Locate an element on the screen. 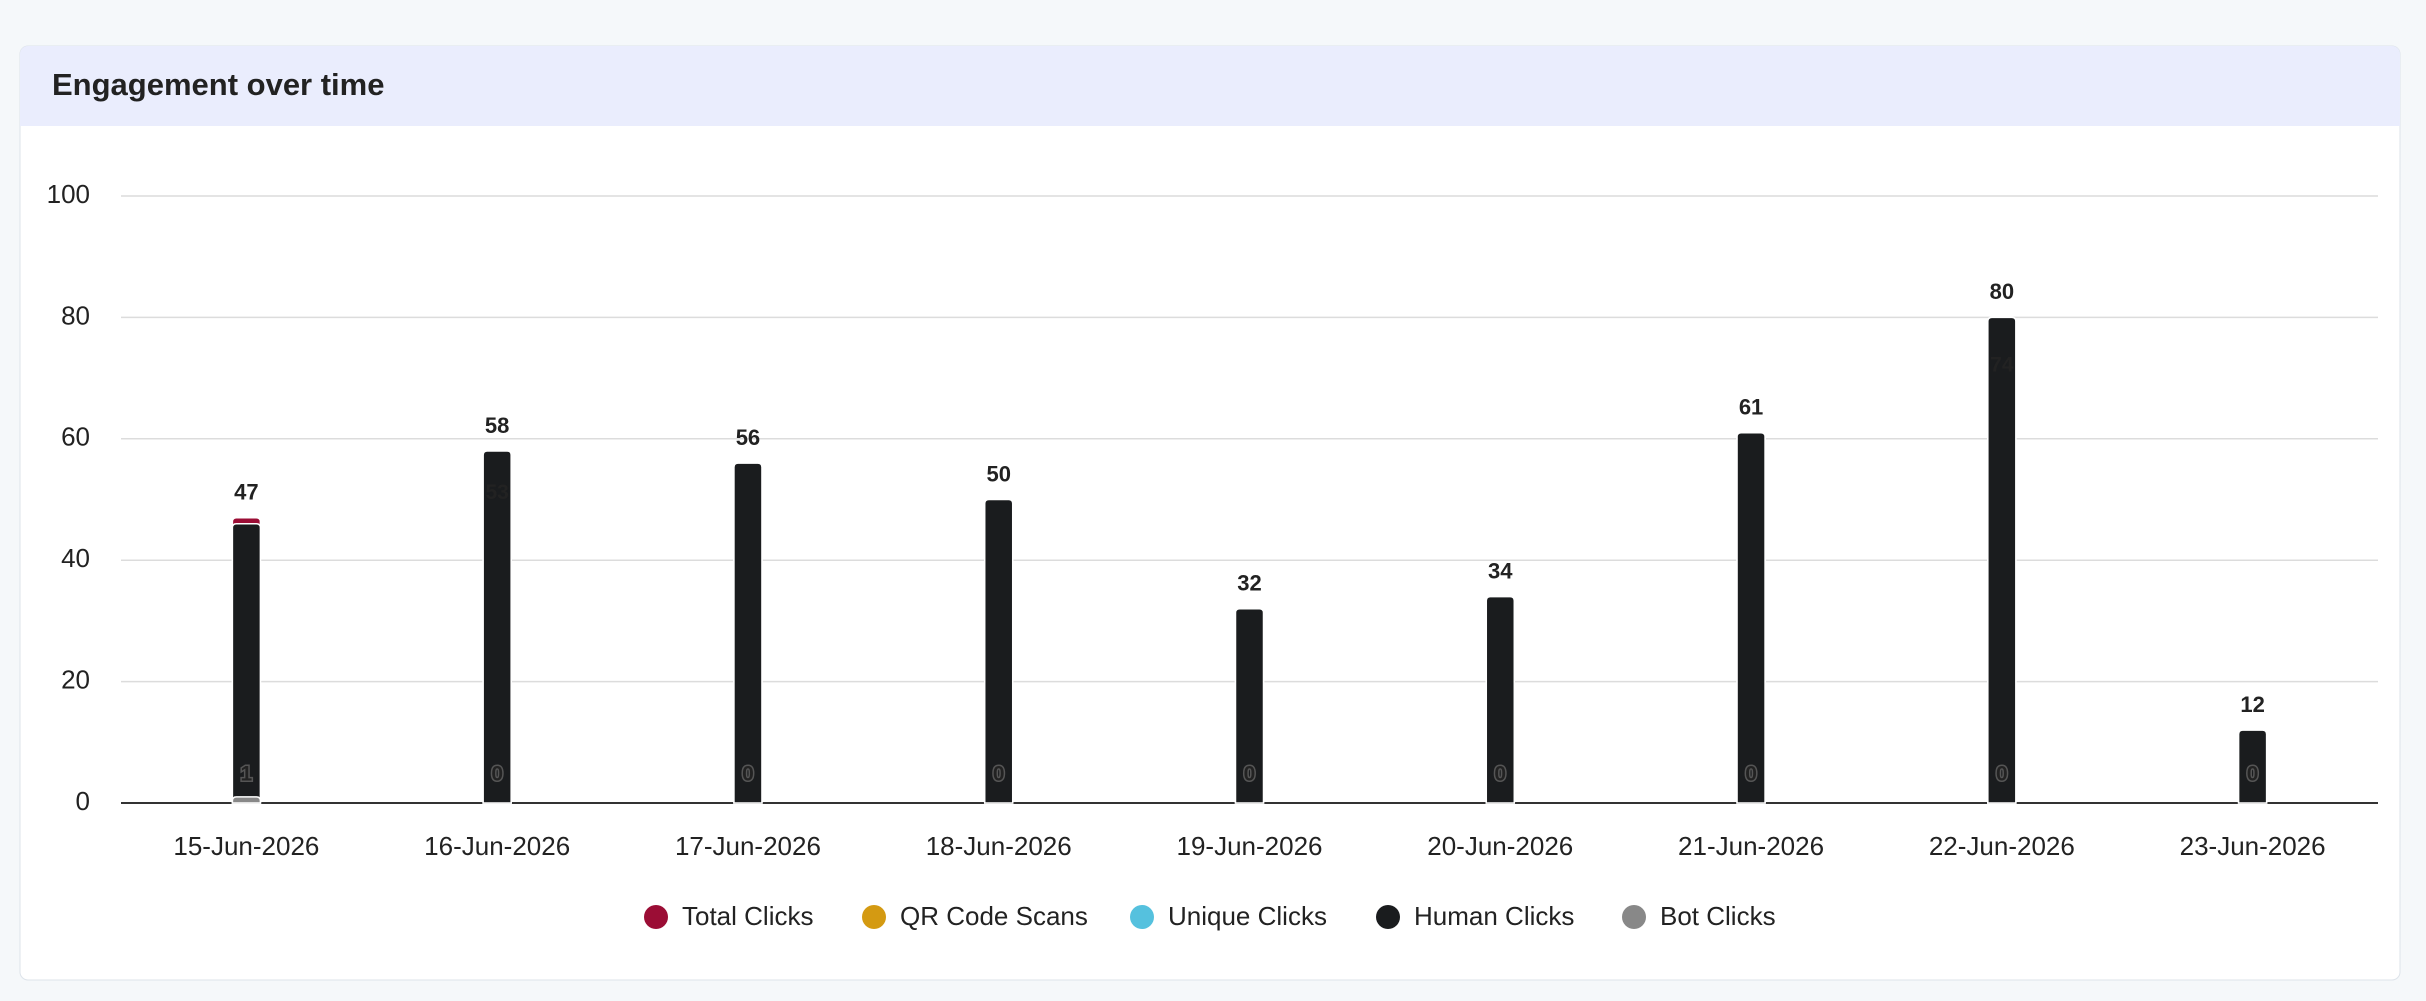  total-label: 34 is located at coordinates (1500, 570).